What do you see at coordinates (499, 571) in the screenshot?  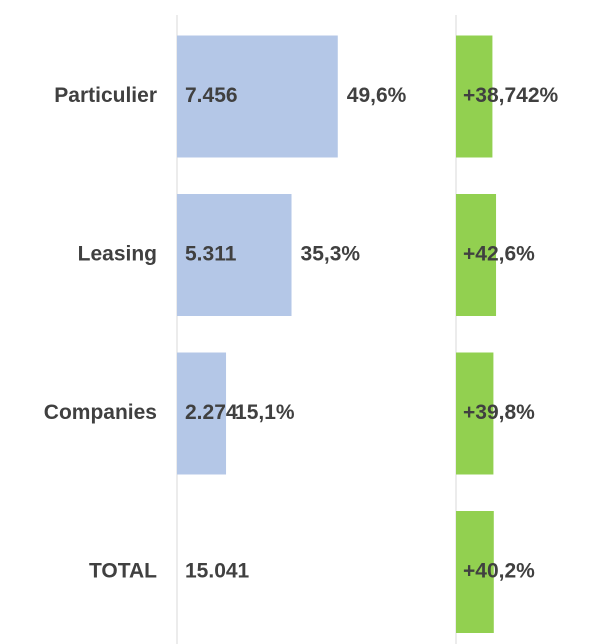 I see `growth-label: +40,2%` at bounding box center [499, 571].